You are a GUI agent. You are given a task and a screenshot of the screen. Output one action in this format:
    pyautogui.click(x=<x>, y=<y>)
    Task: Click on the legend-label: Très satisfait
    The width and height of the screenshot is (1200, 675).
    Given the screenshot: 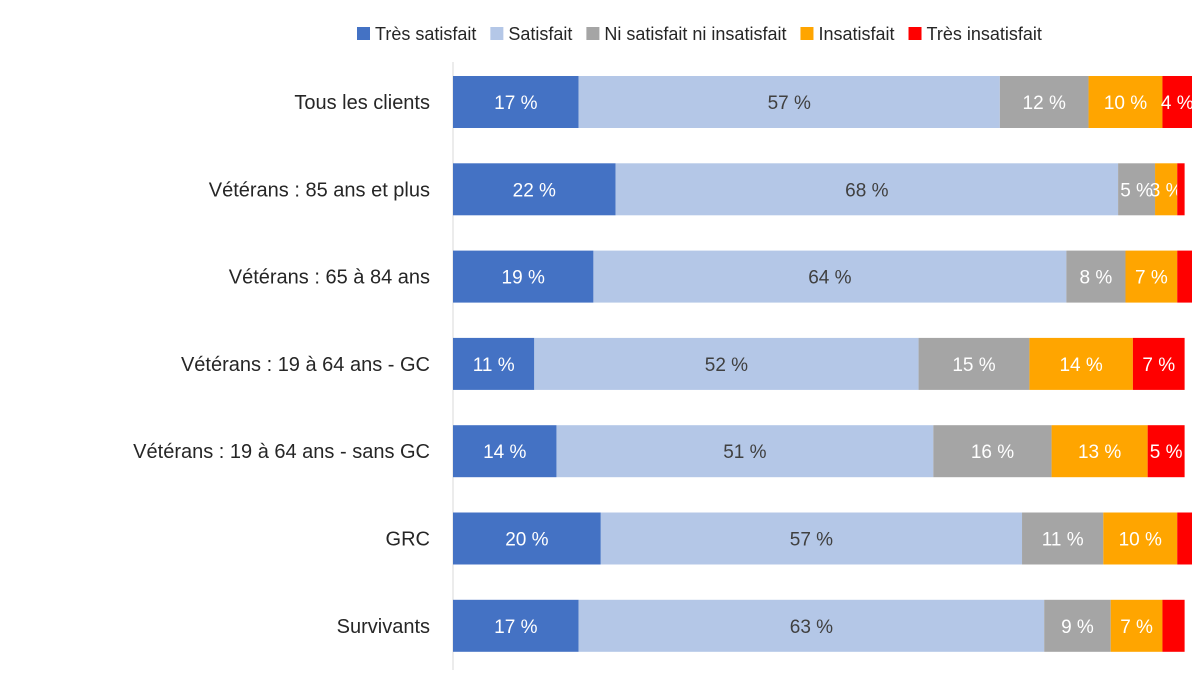 What is the action you would take?
    pyautogui.click(x=425, y=34)
    